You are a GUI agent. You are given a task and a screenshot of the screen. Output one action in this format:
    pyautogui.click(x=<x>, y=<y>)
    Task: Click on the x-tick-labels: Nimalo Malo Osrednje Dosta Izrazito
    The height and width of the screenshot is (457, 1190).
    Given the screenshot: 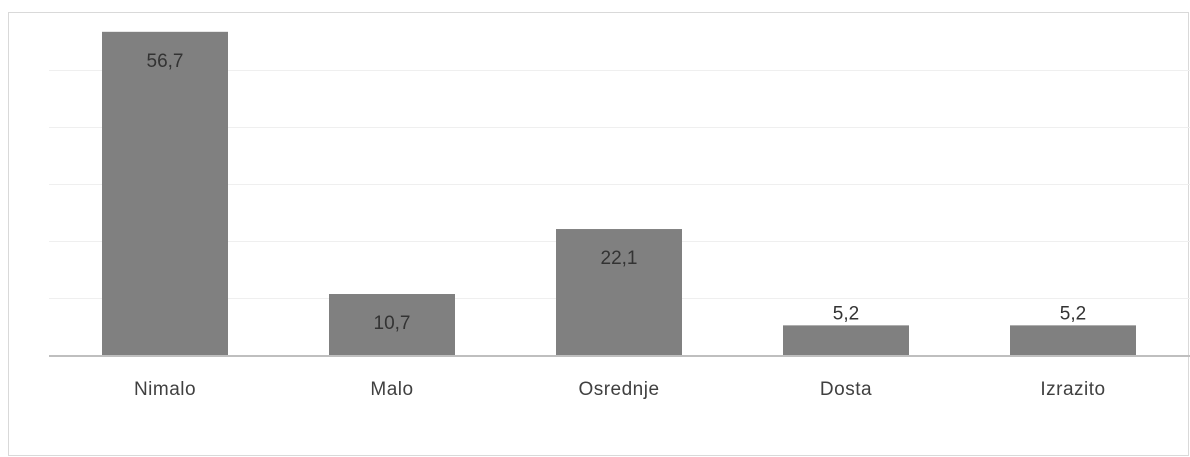 What is the action you would take?
    pyautogui.click(x=619, y=389)
    